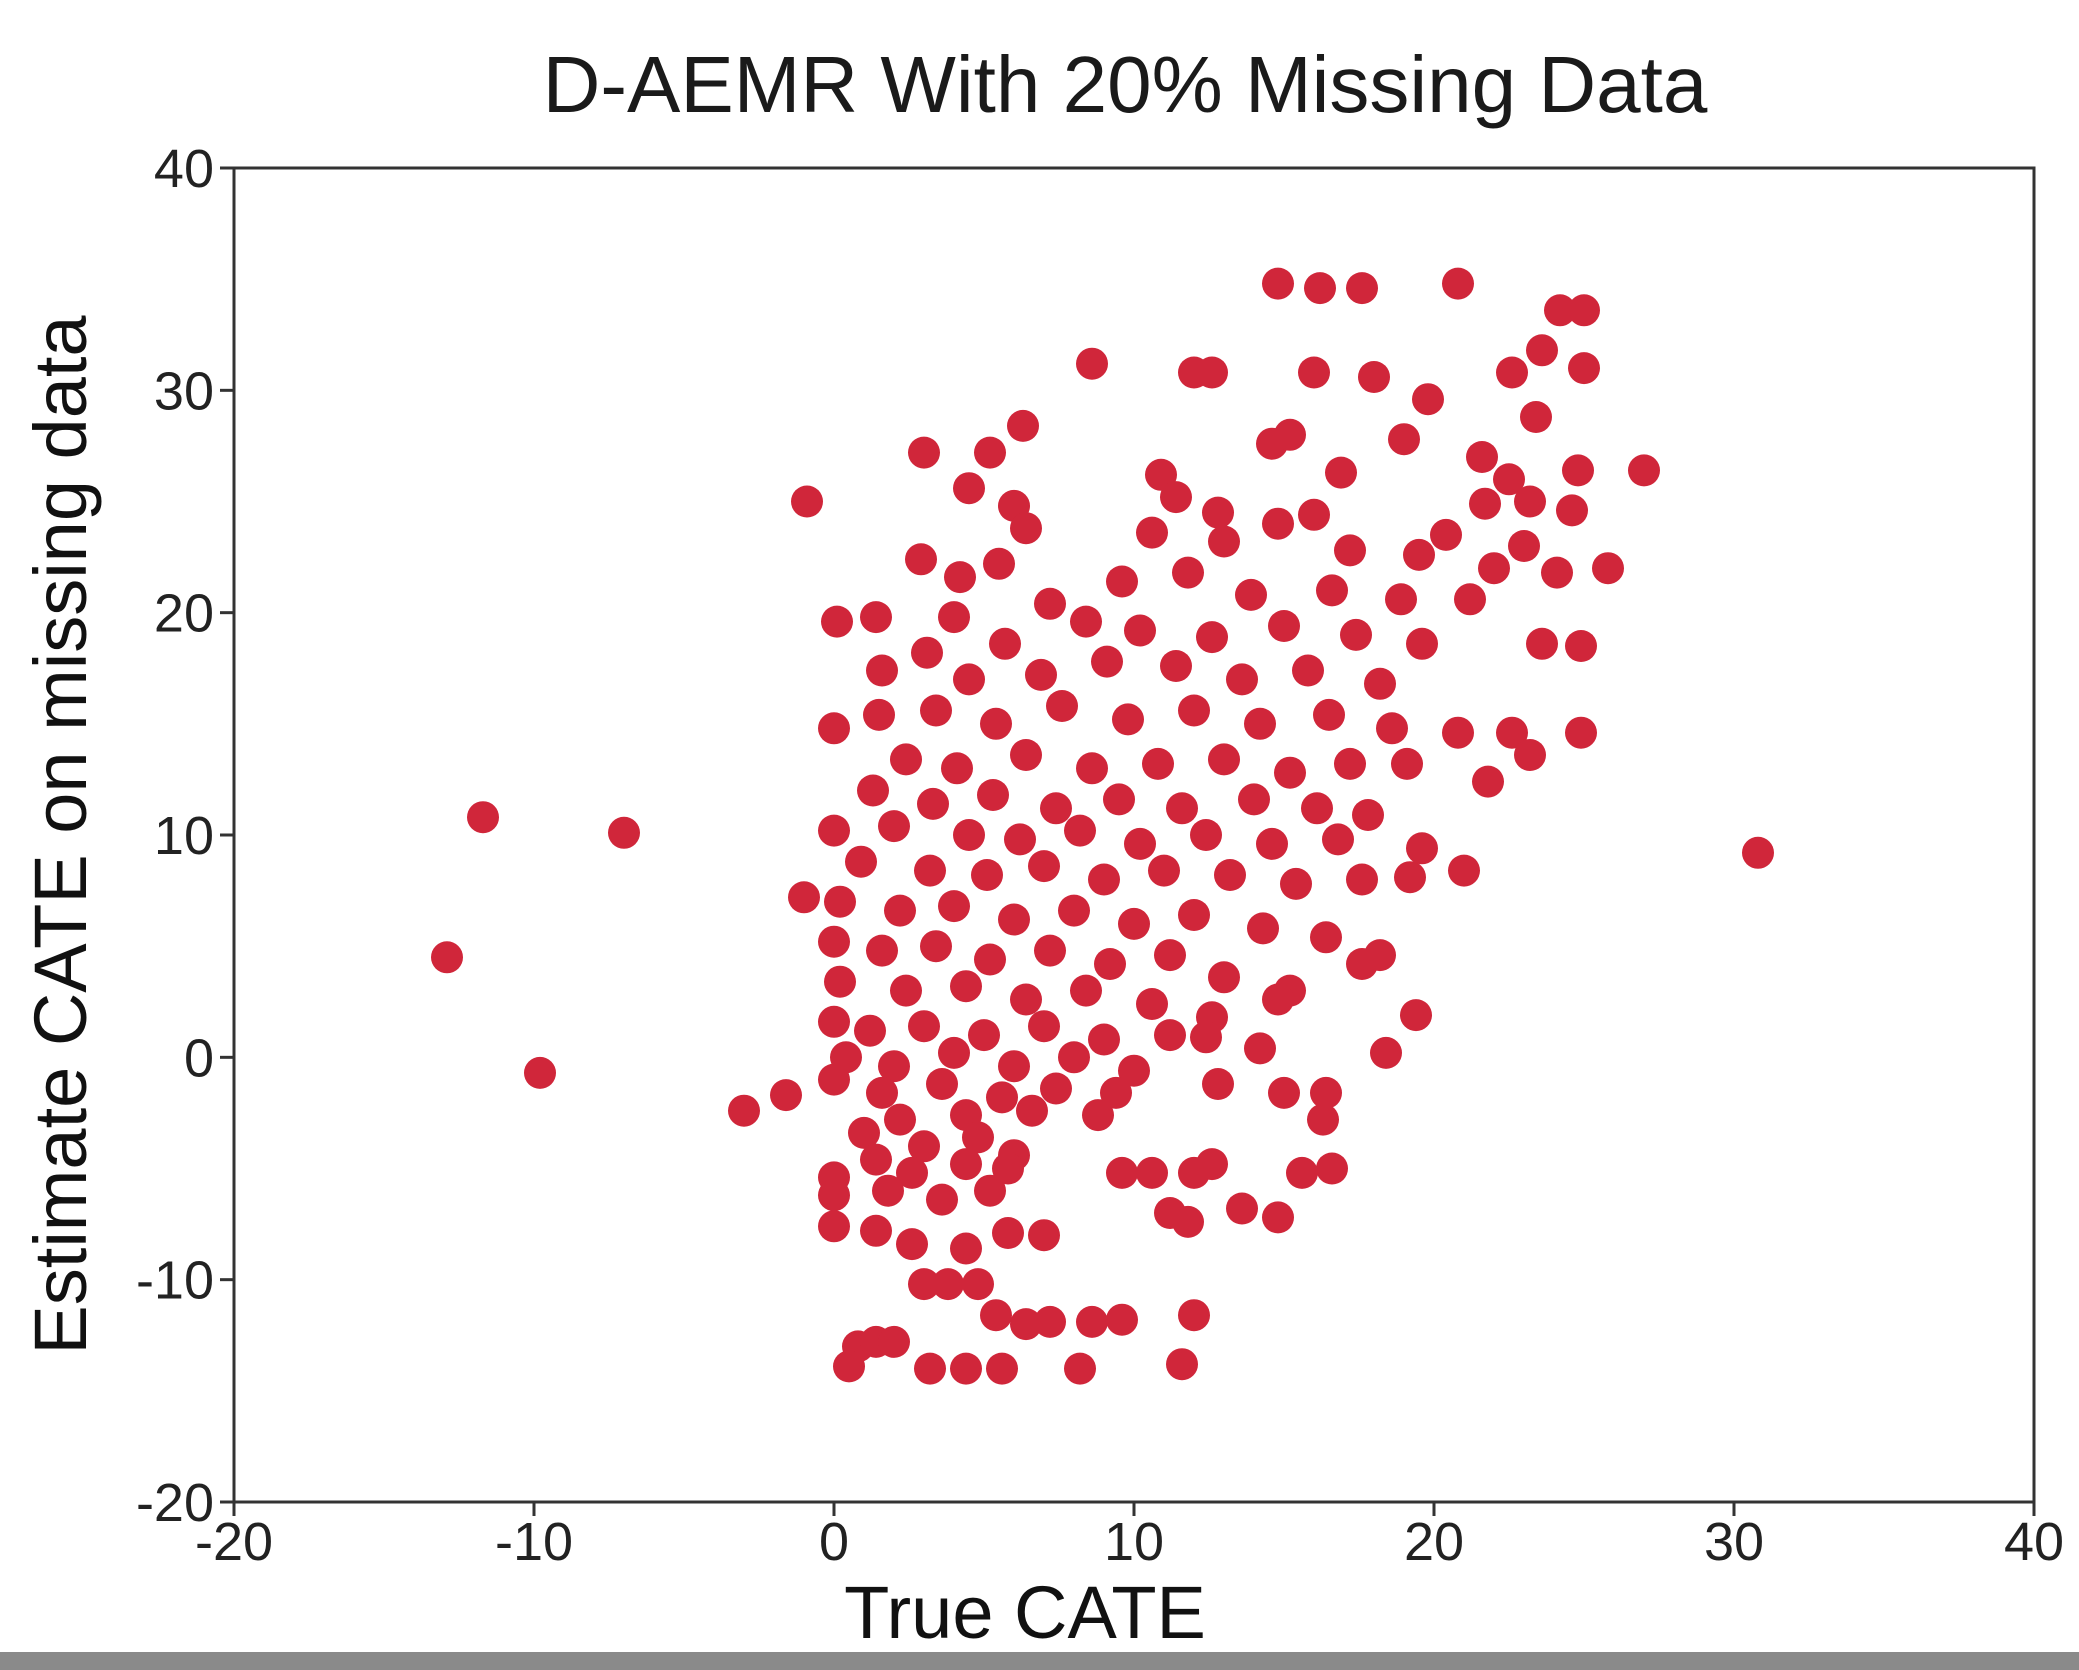 Image resolution: width=2079 pixels, height=1670 pixels. Describe the element at coordinates (234, 1542) in the screenshot. I see `x-tick-label: -20` at that location.